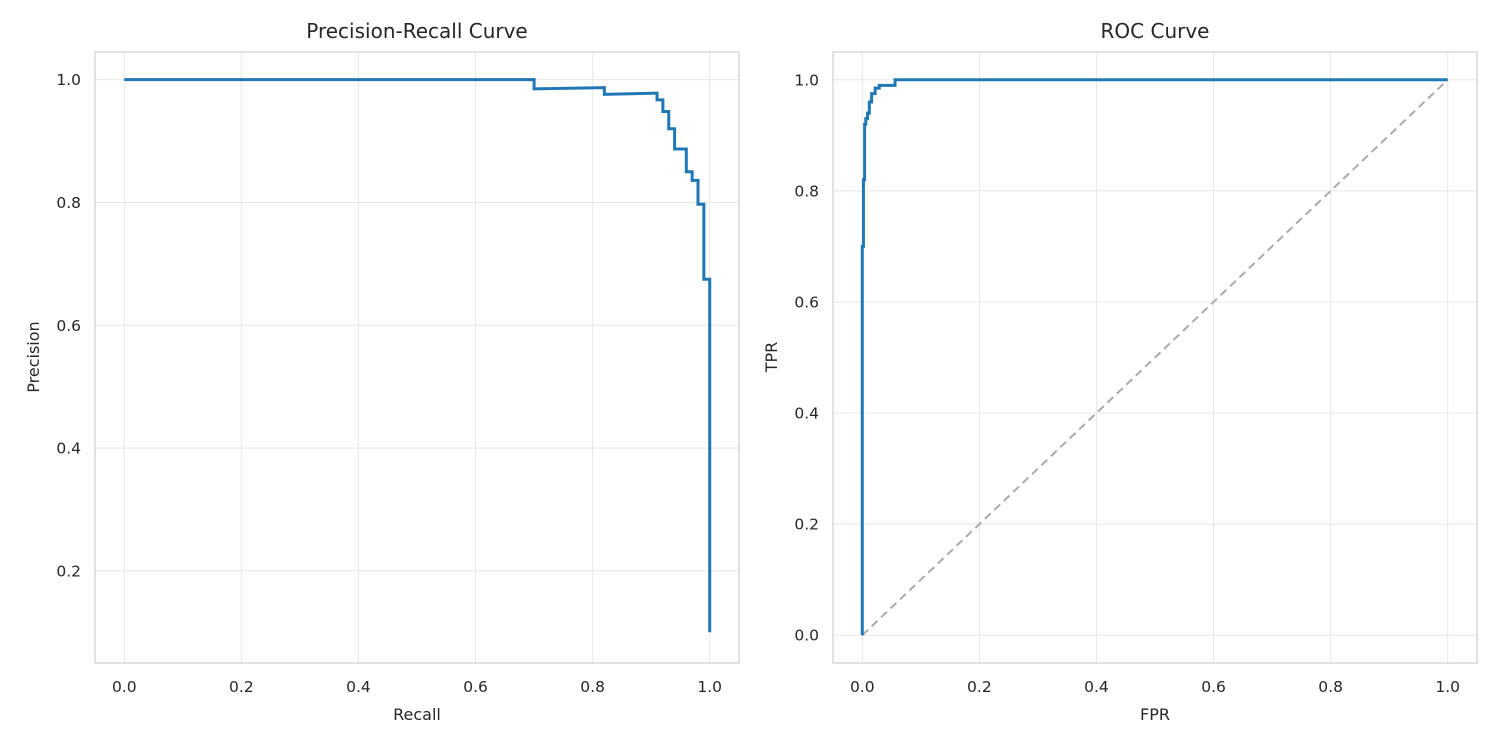 The width and height of the screenshot is (1500, 750). What do you see at coordinates (68, 80) in the screenshot?
I see `pr-y-tick-label: 1.0` at bounding box center [68, 80].